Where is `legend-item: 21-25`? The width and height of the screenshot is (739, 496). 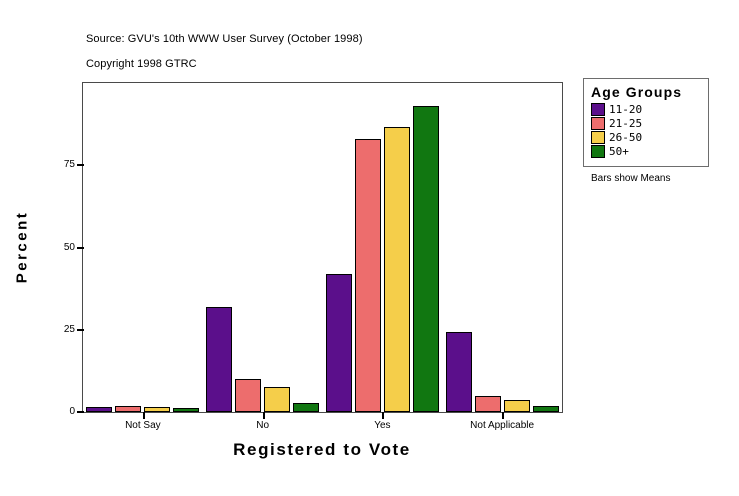
legend-item: 21-25 is located at coordinates (646, 123).